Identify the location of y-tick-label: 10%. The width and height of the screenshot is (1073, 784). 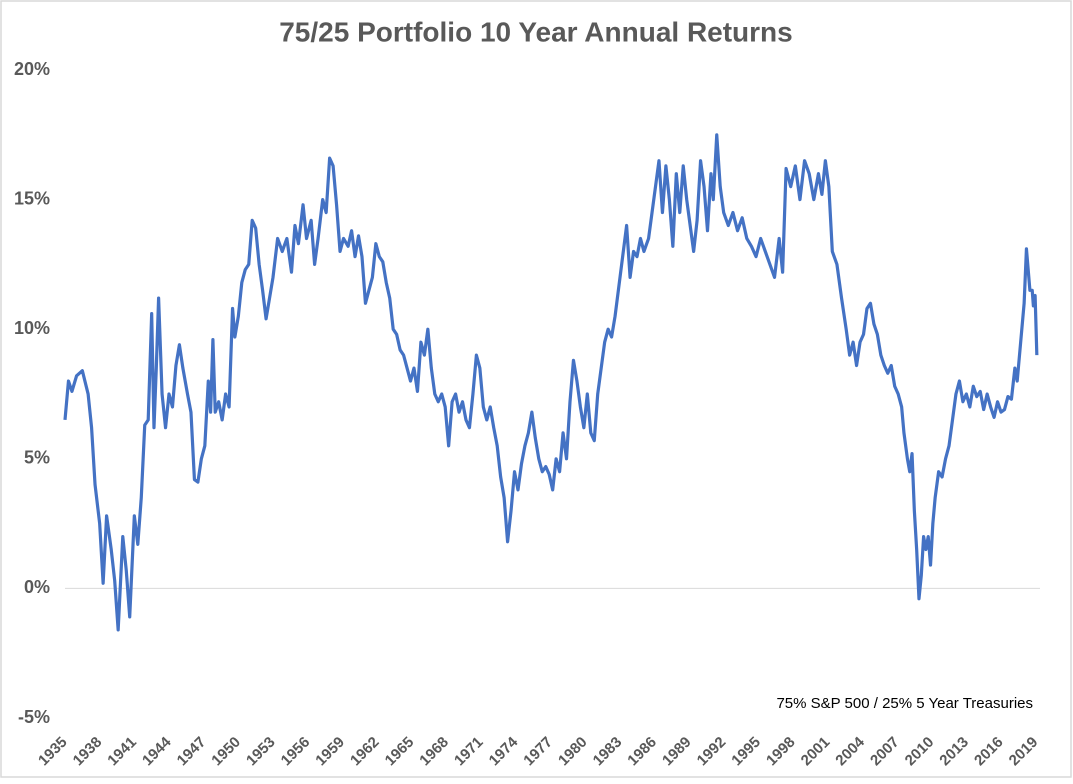
(32, 328).